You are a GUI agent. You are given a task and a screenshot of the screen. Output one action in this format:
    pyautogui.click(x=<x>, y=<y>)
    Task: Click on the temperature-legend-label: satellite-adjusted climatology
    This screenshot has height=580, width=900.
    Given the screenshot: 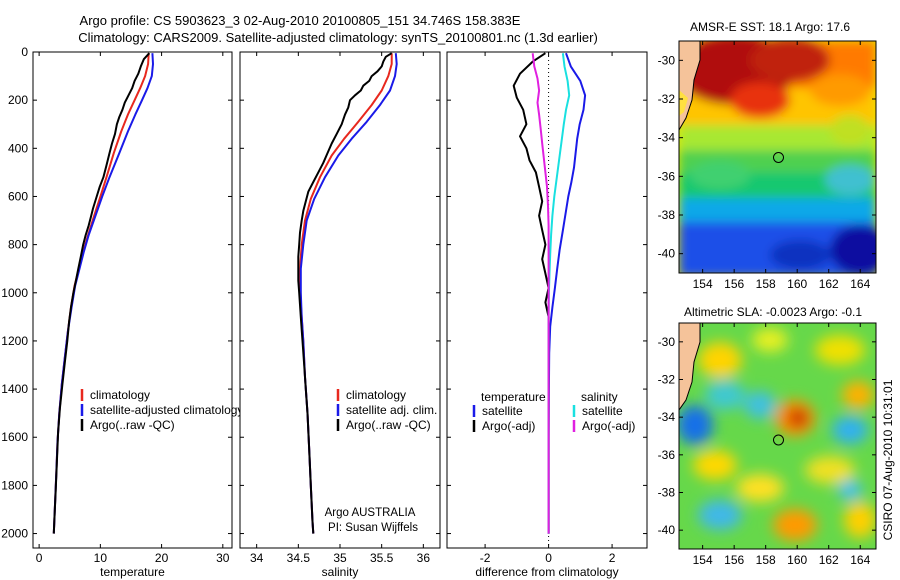 What is the action you would take?
    pyautogui.click(x=166, y=410)
    